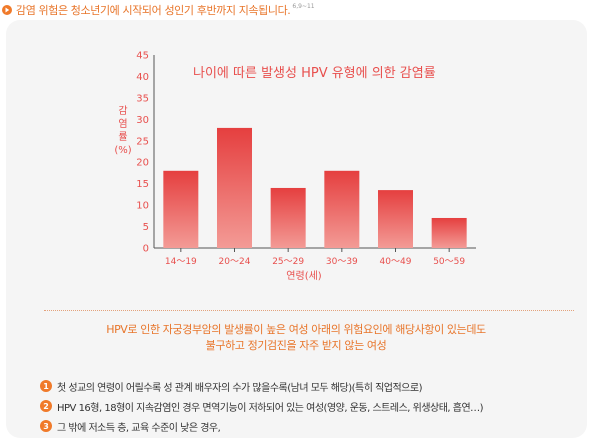  What do you see at coordinates (142, 77) in the screenshot?
I see `y-tick-label: 40` at bounding box center [142, 77].